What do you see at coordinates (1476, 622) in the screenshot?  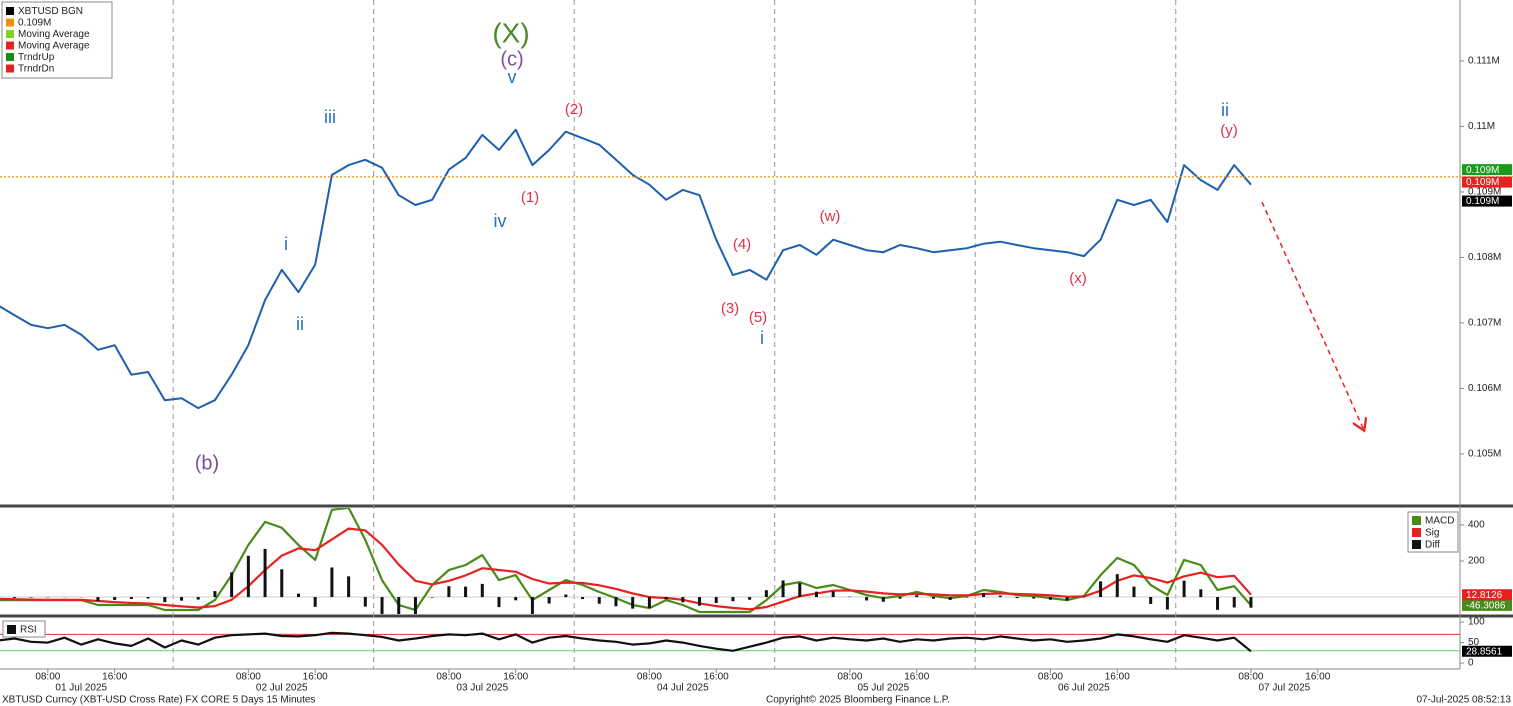 I see `y-tick-label: 100` at bounding box center [1476, 622].